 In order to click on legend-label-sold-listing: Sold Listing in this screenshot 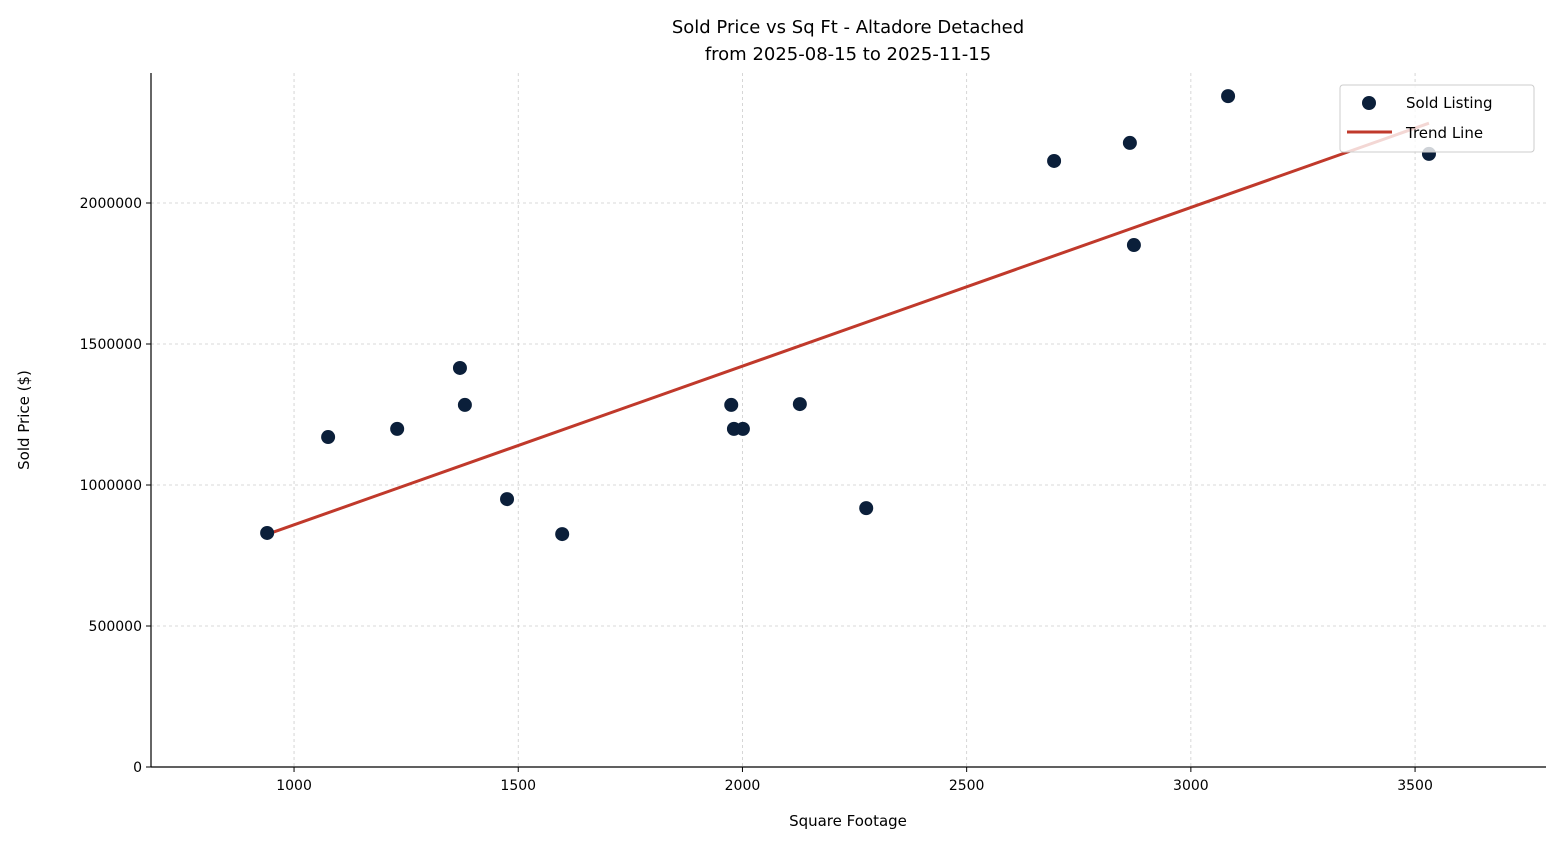, I will do `click(1449, 103)`.